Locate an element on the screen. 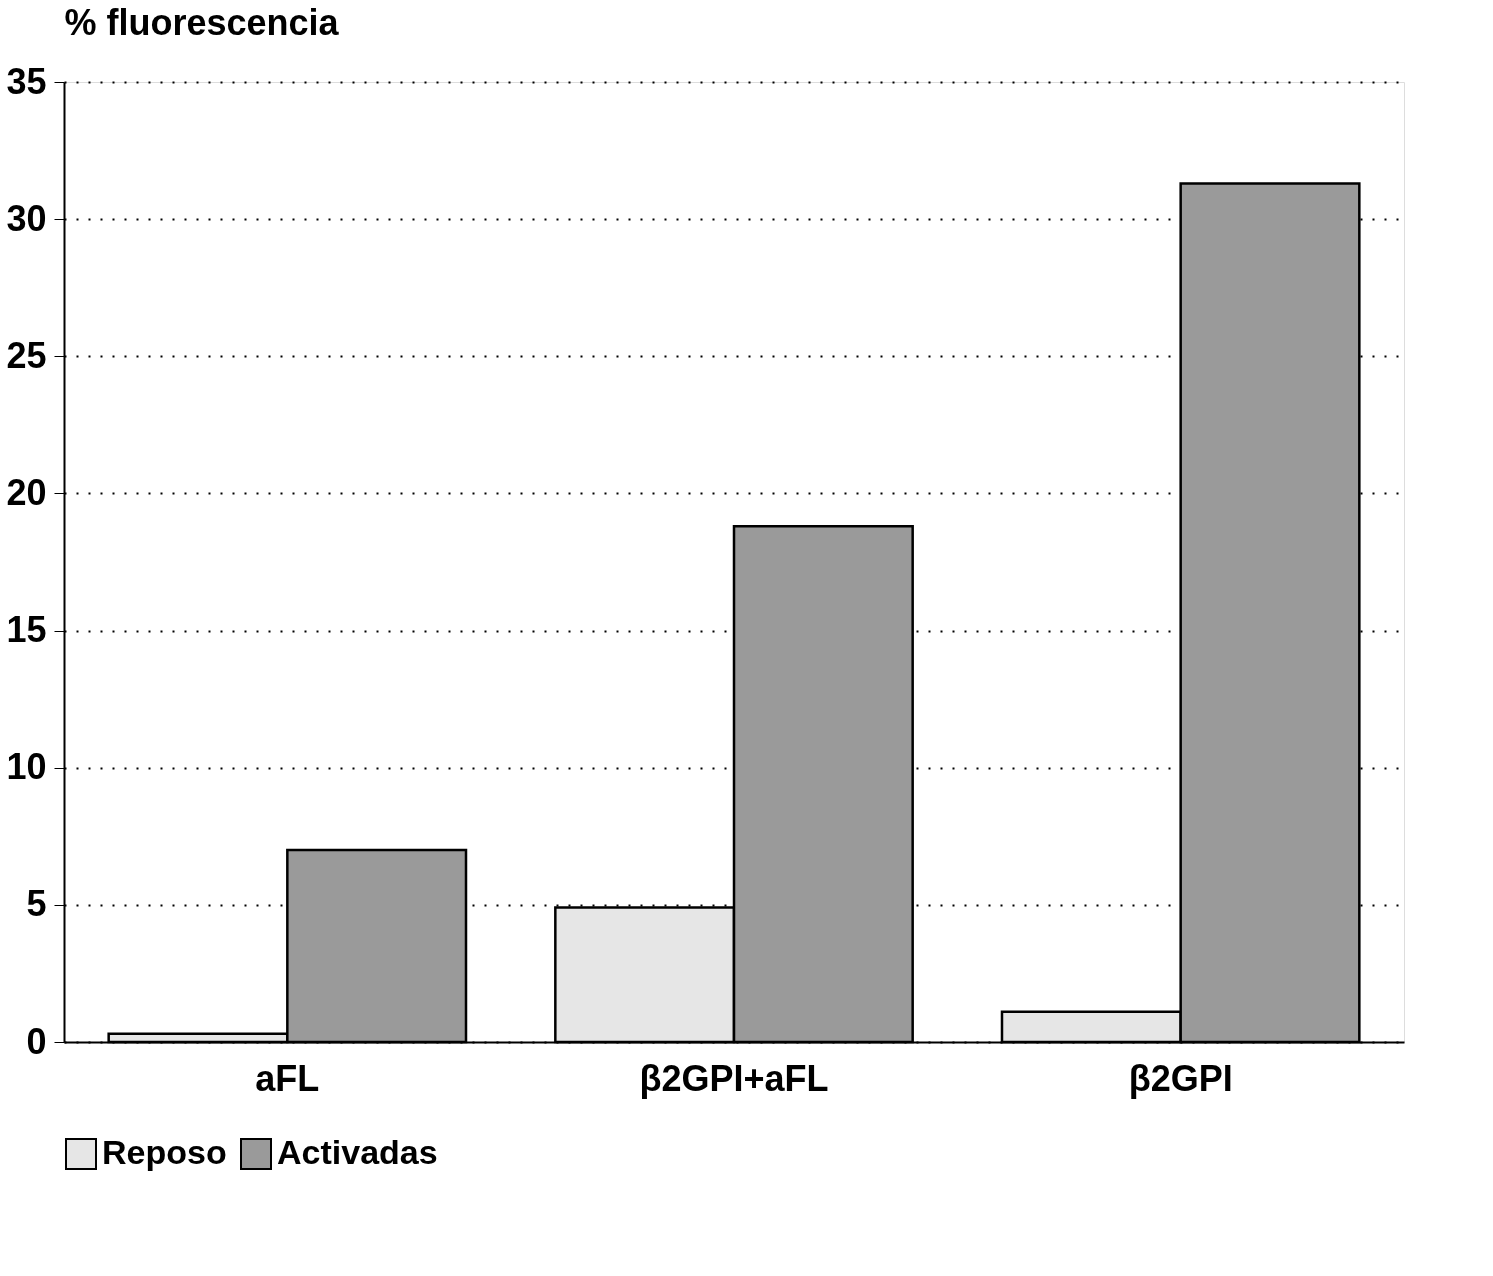  legend-label: Activadas is located at coordinates (357, 1152).